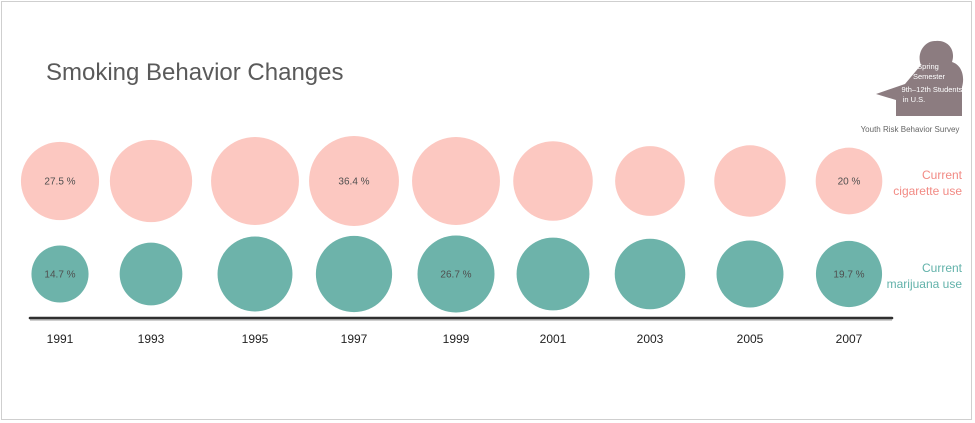  I want to click on badge-line-spring: Spring, so click(928, 66).